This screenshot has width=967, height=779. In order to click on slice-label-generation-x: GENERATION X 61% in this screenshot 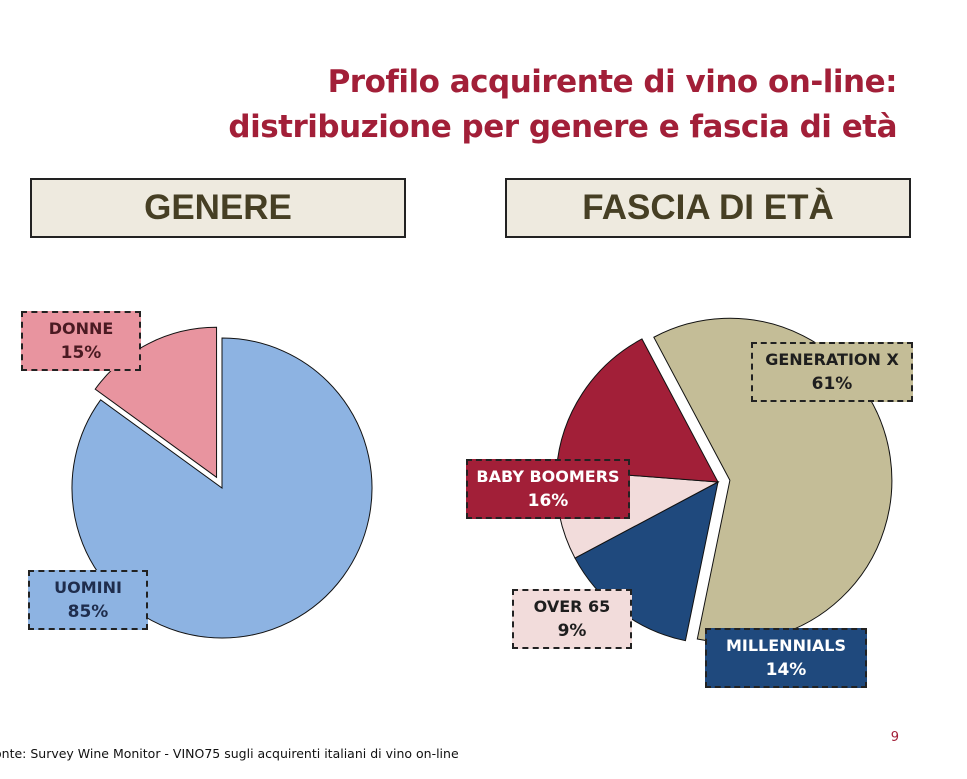, I will do `click(832, 372)`.